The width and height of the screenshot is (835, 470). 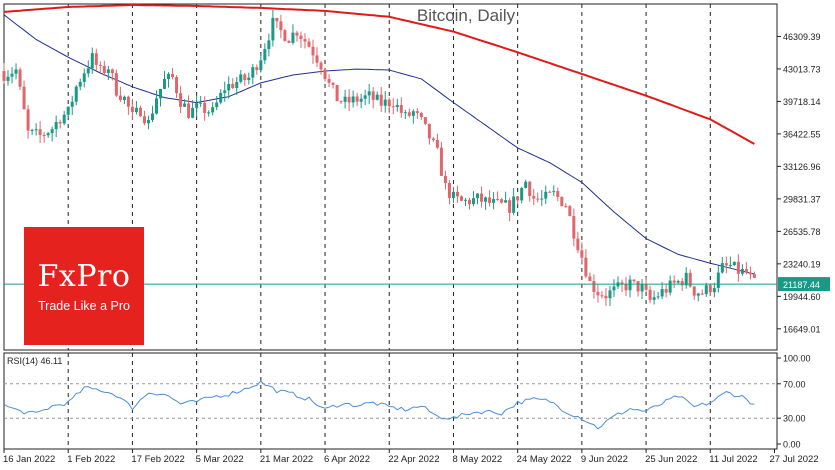 I want to click on rsi-tick-label: 70.00, so click(x=794, y=384).